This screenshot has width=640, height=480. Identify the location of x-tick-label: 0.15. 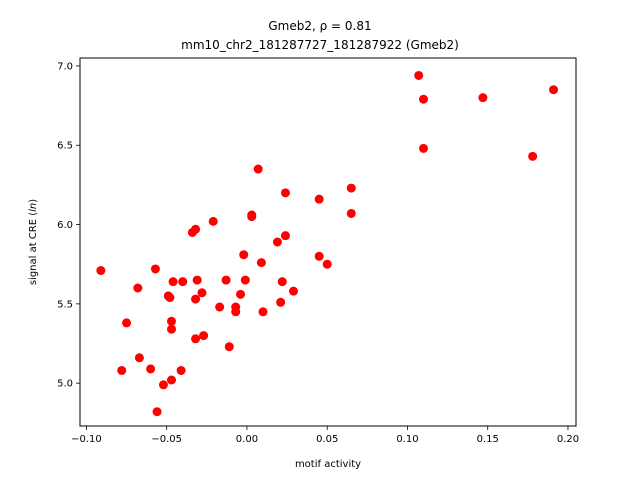
(488, 439).